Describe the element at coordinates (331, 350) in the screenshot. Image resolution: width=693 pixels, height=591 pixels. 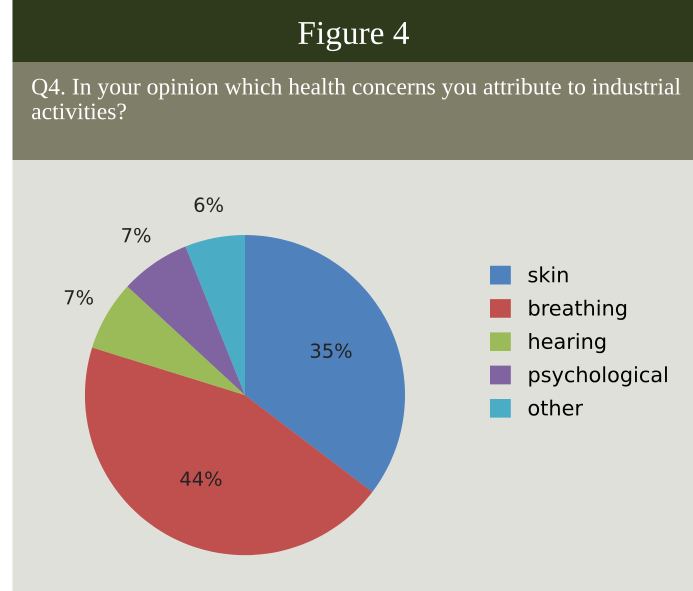
I see `data-label: 35%` at that location.